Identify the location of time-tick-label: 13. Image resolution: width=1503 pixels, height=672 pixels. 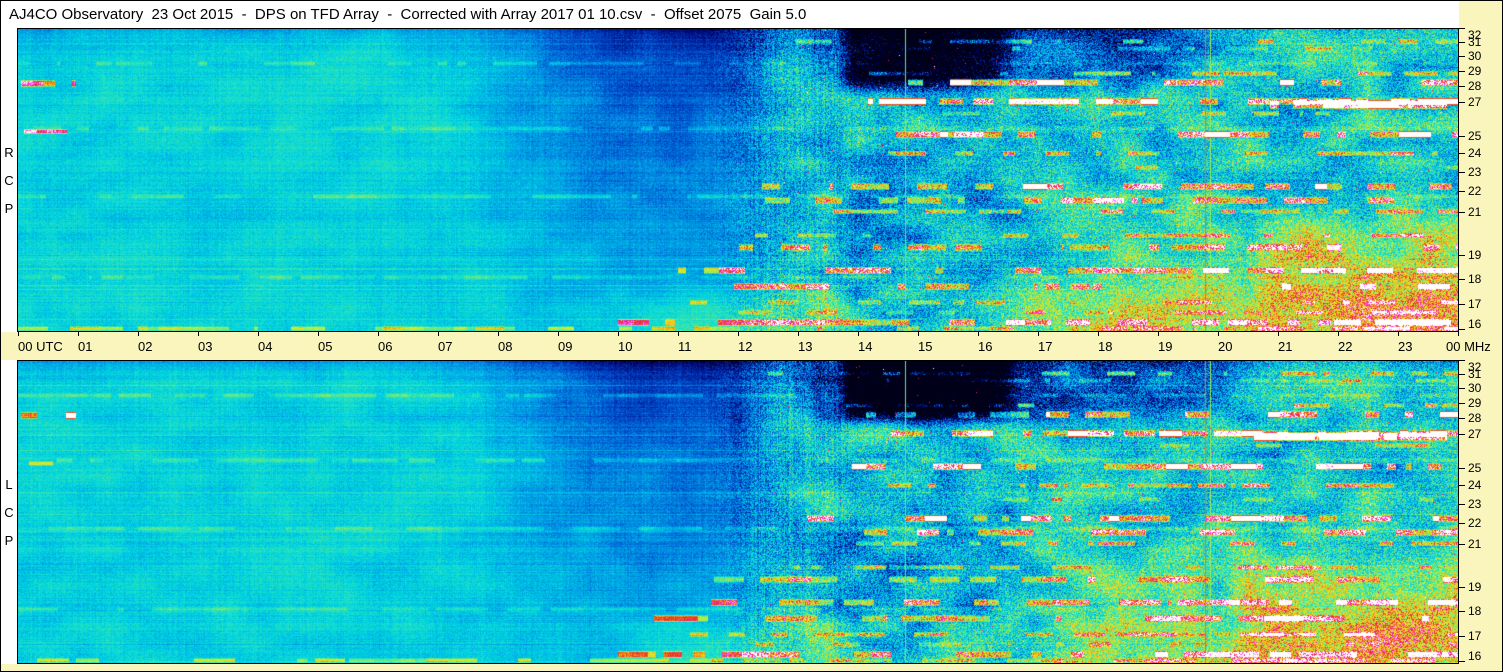
(805, 346).